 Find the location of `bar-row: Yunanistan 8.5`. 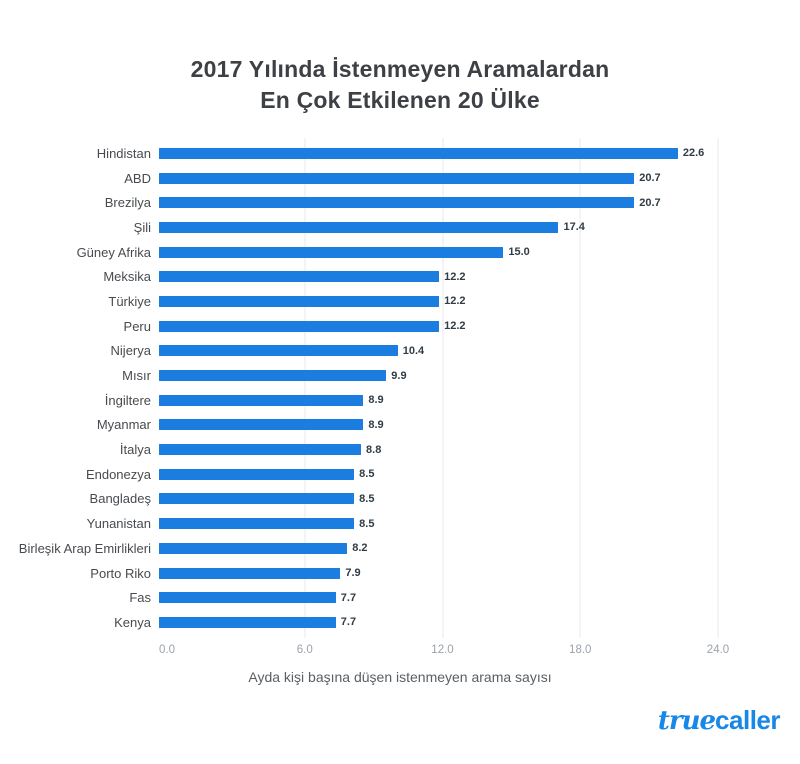

bar-row: Yunanistan 8.5 is located at coordinates (400, 523).